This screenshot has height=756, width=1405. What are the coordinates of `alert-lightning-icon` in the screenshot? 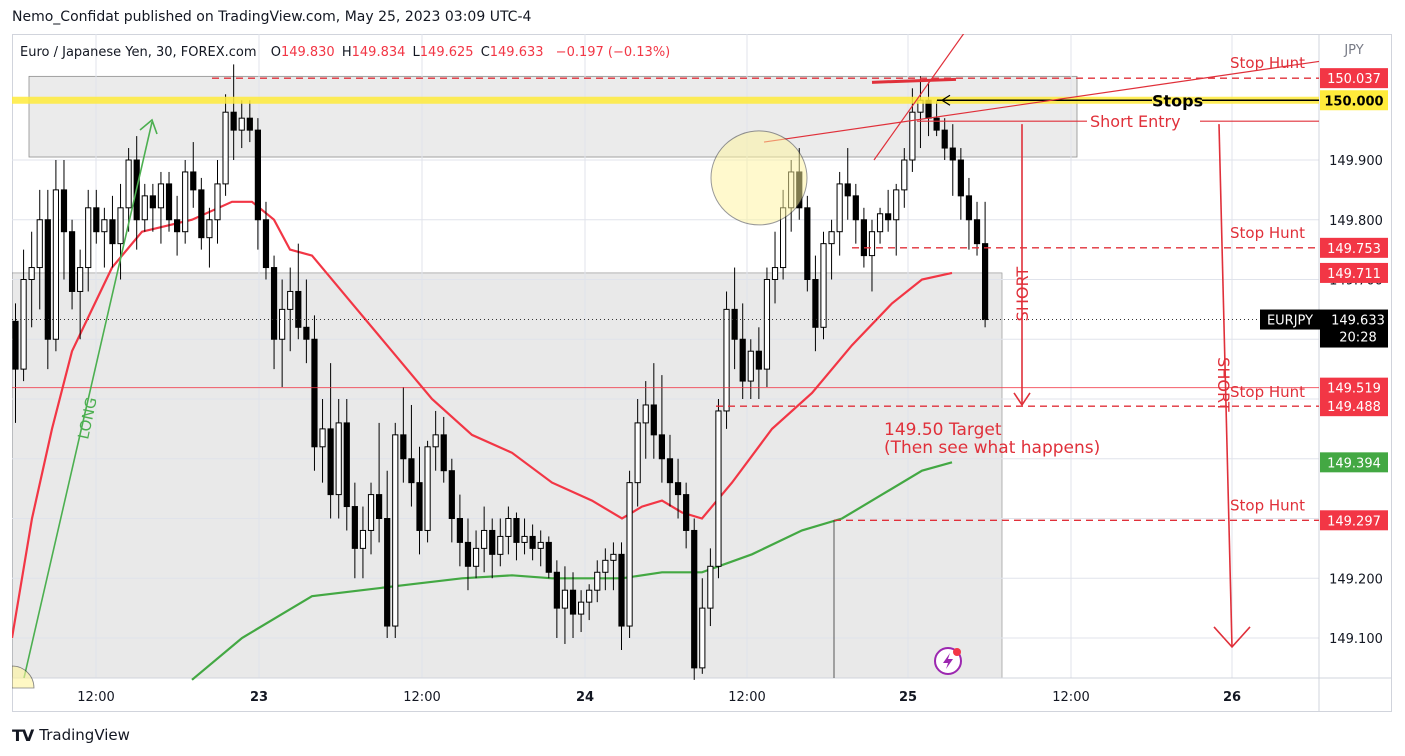 It's located at (948, 661).